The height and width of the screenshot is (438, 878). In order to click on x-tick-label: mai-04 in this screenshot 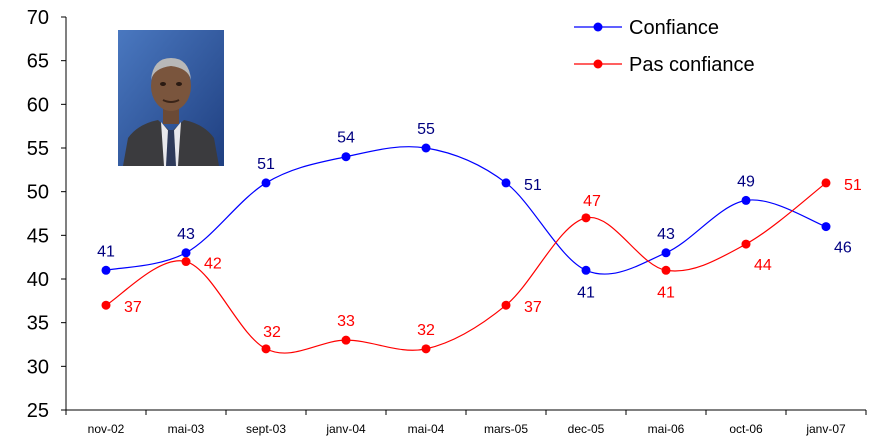, I will do `click(426, 429)`.